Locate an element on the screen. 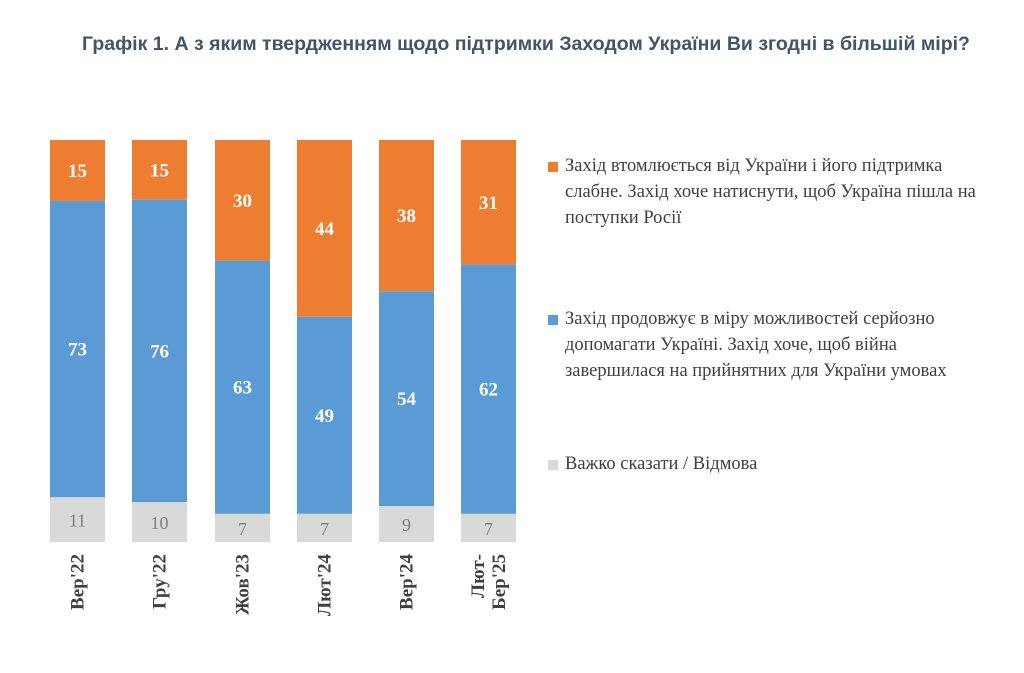 This screenshot has width=1024, height=673. category-label-text: Бер'25 is located at coordinates (499, 582).